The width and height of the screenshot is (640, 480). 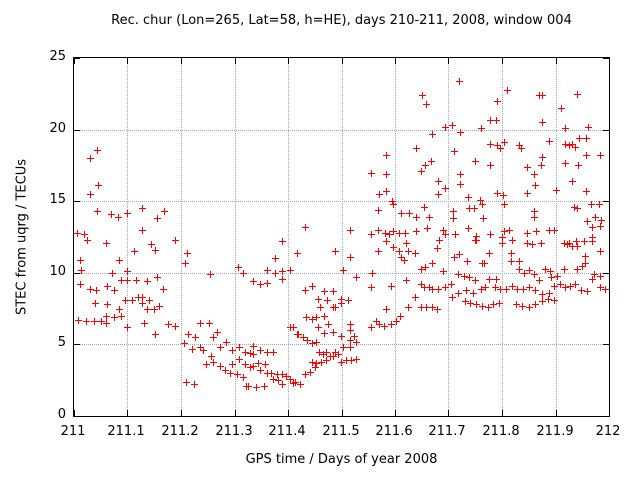 I want to click on y-axis-label: STEC from uqrg / TECUs, so click(x=22, y=237).